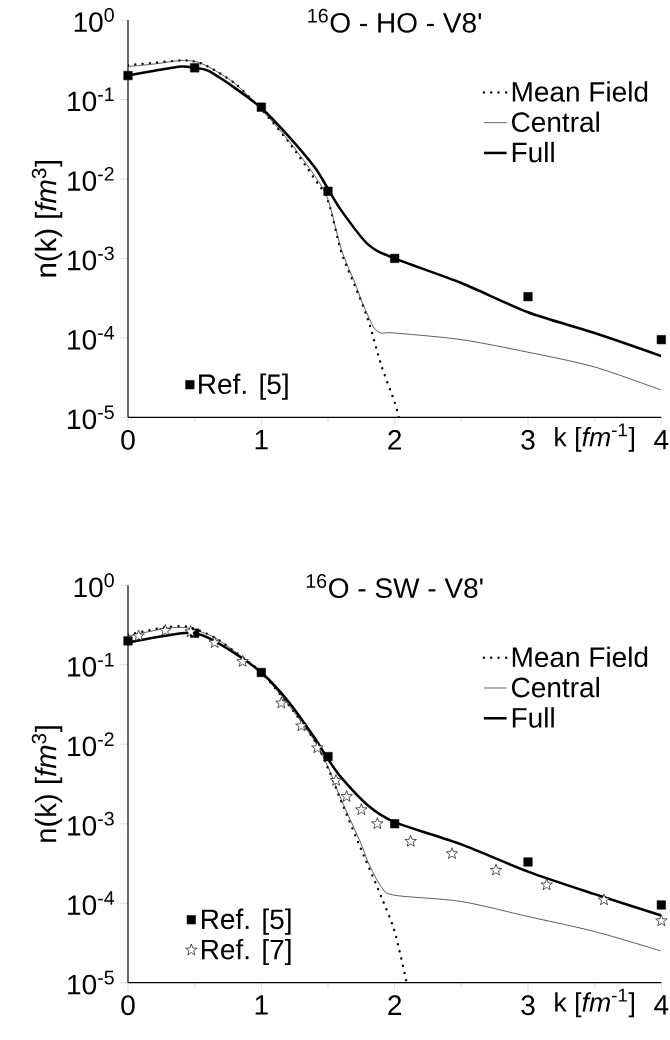 Image resolution: width=670 pixels, height=1040 pixels. I want to click on legend-label: Ref. [7], so click(246, 951).